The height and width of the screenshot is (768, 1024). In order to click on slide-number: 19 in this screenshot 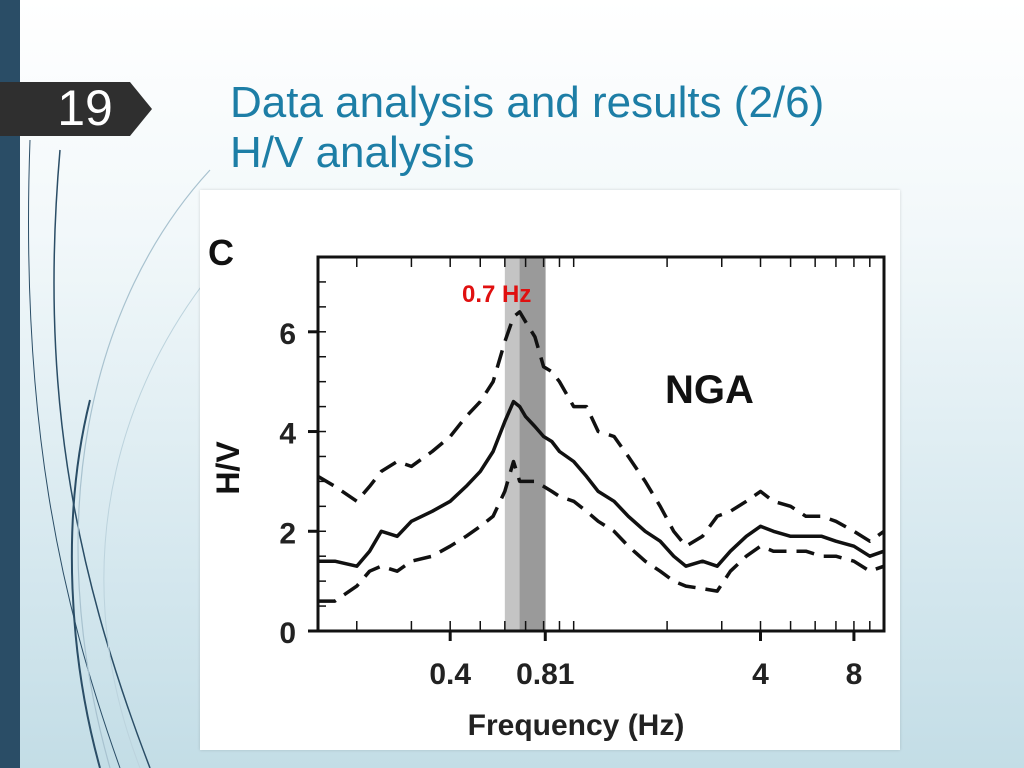, I will do `click(85, 108)`.